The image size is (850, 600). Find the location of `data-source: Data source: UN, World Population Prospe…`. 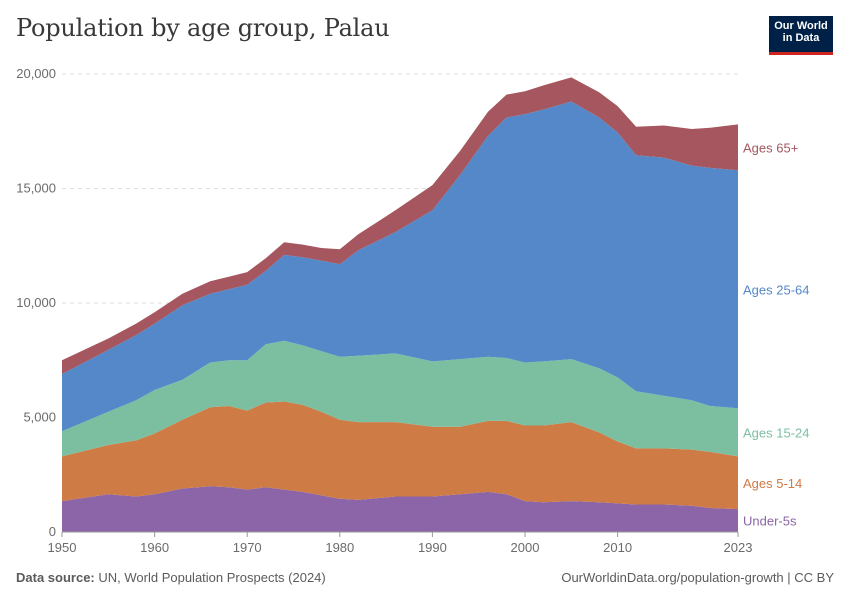

data-source: Data source: UN, World Population Prospe… is located at coordinates (171, 577).